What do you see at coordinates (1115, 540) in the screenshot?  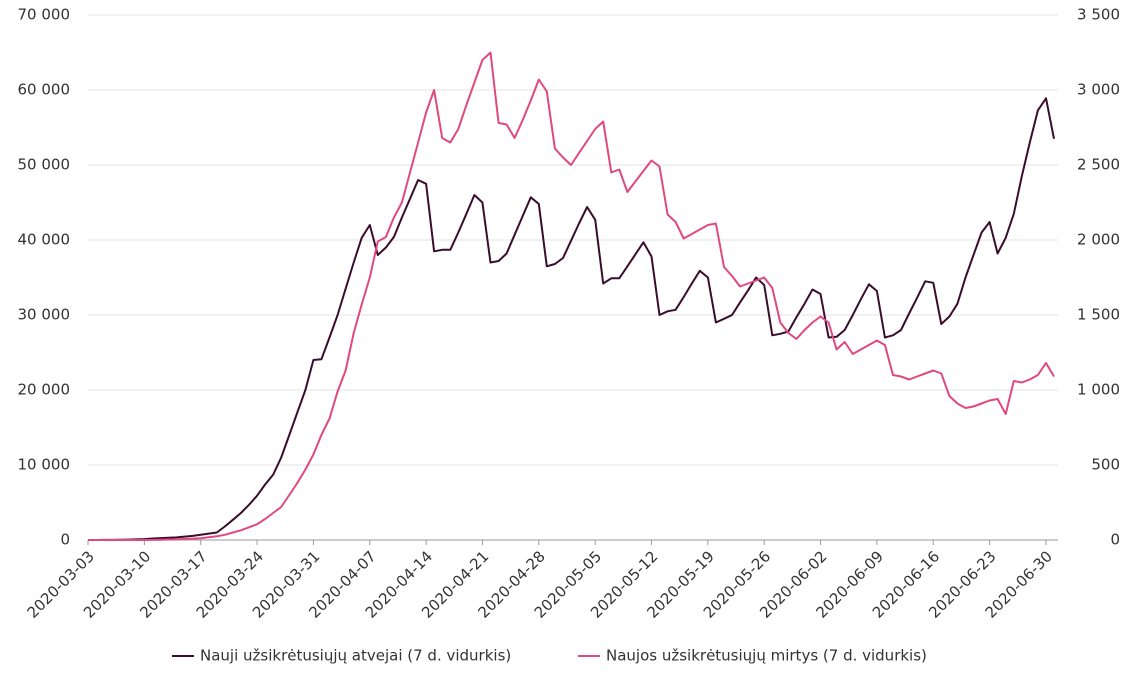 I see `y2-tick-label: 0` at bounding box center [1115, 540].